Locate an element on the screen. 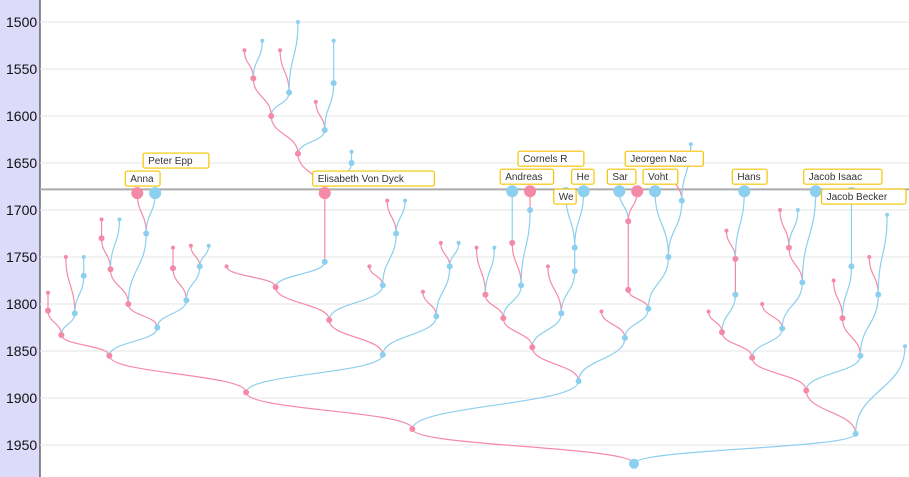 Image resolution: width=909 pixels, height=477 pixels. person-label: Elisabeth Von Dyck is located at coordinates (373, 178).